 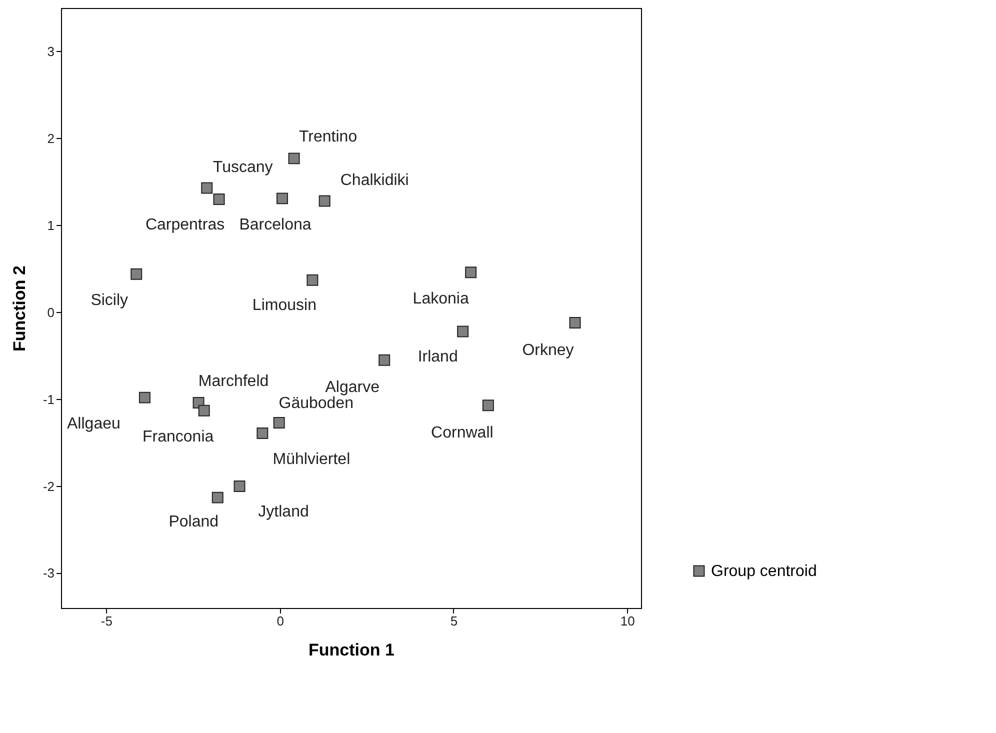 I want to click on data-label: Tuscany, so click(x=242, y=167).